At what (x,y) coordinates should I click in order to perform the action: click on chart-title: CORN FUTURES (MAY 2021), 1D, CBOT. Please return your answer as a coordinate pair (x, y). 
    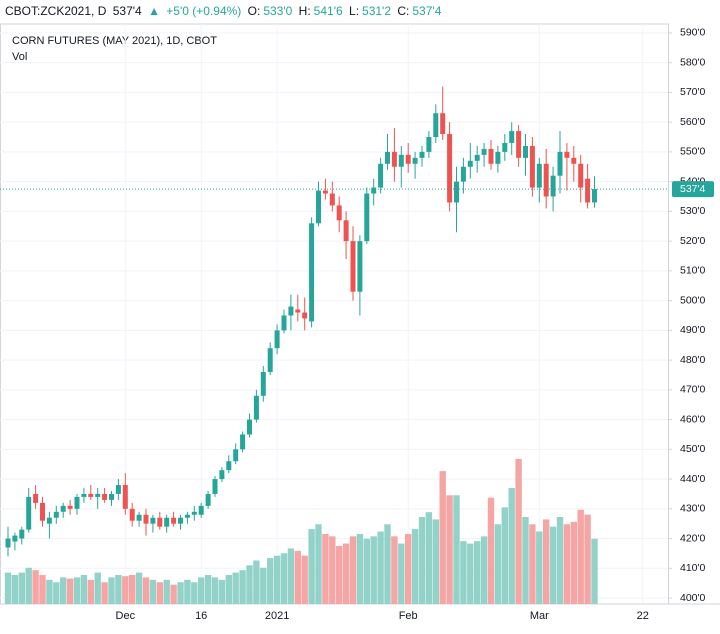
    Looking at the image, I should click on (114, 41).